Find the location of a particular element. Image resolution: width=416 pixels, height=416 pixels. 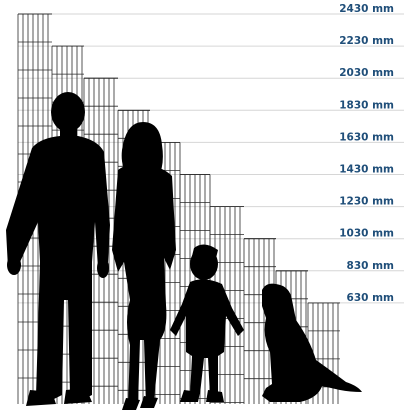

height-label-2230: 2230 mm is located at coordinates (366, 41).